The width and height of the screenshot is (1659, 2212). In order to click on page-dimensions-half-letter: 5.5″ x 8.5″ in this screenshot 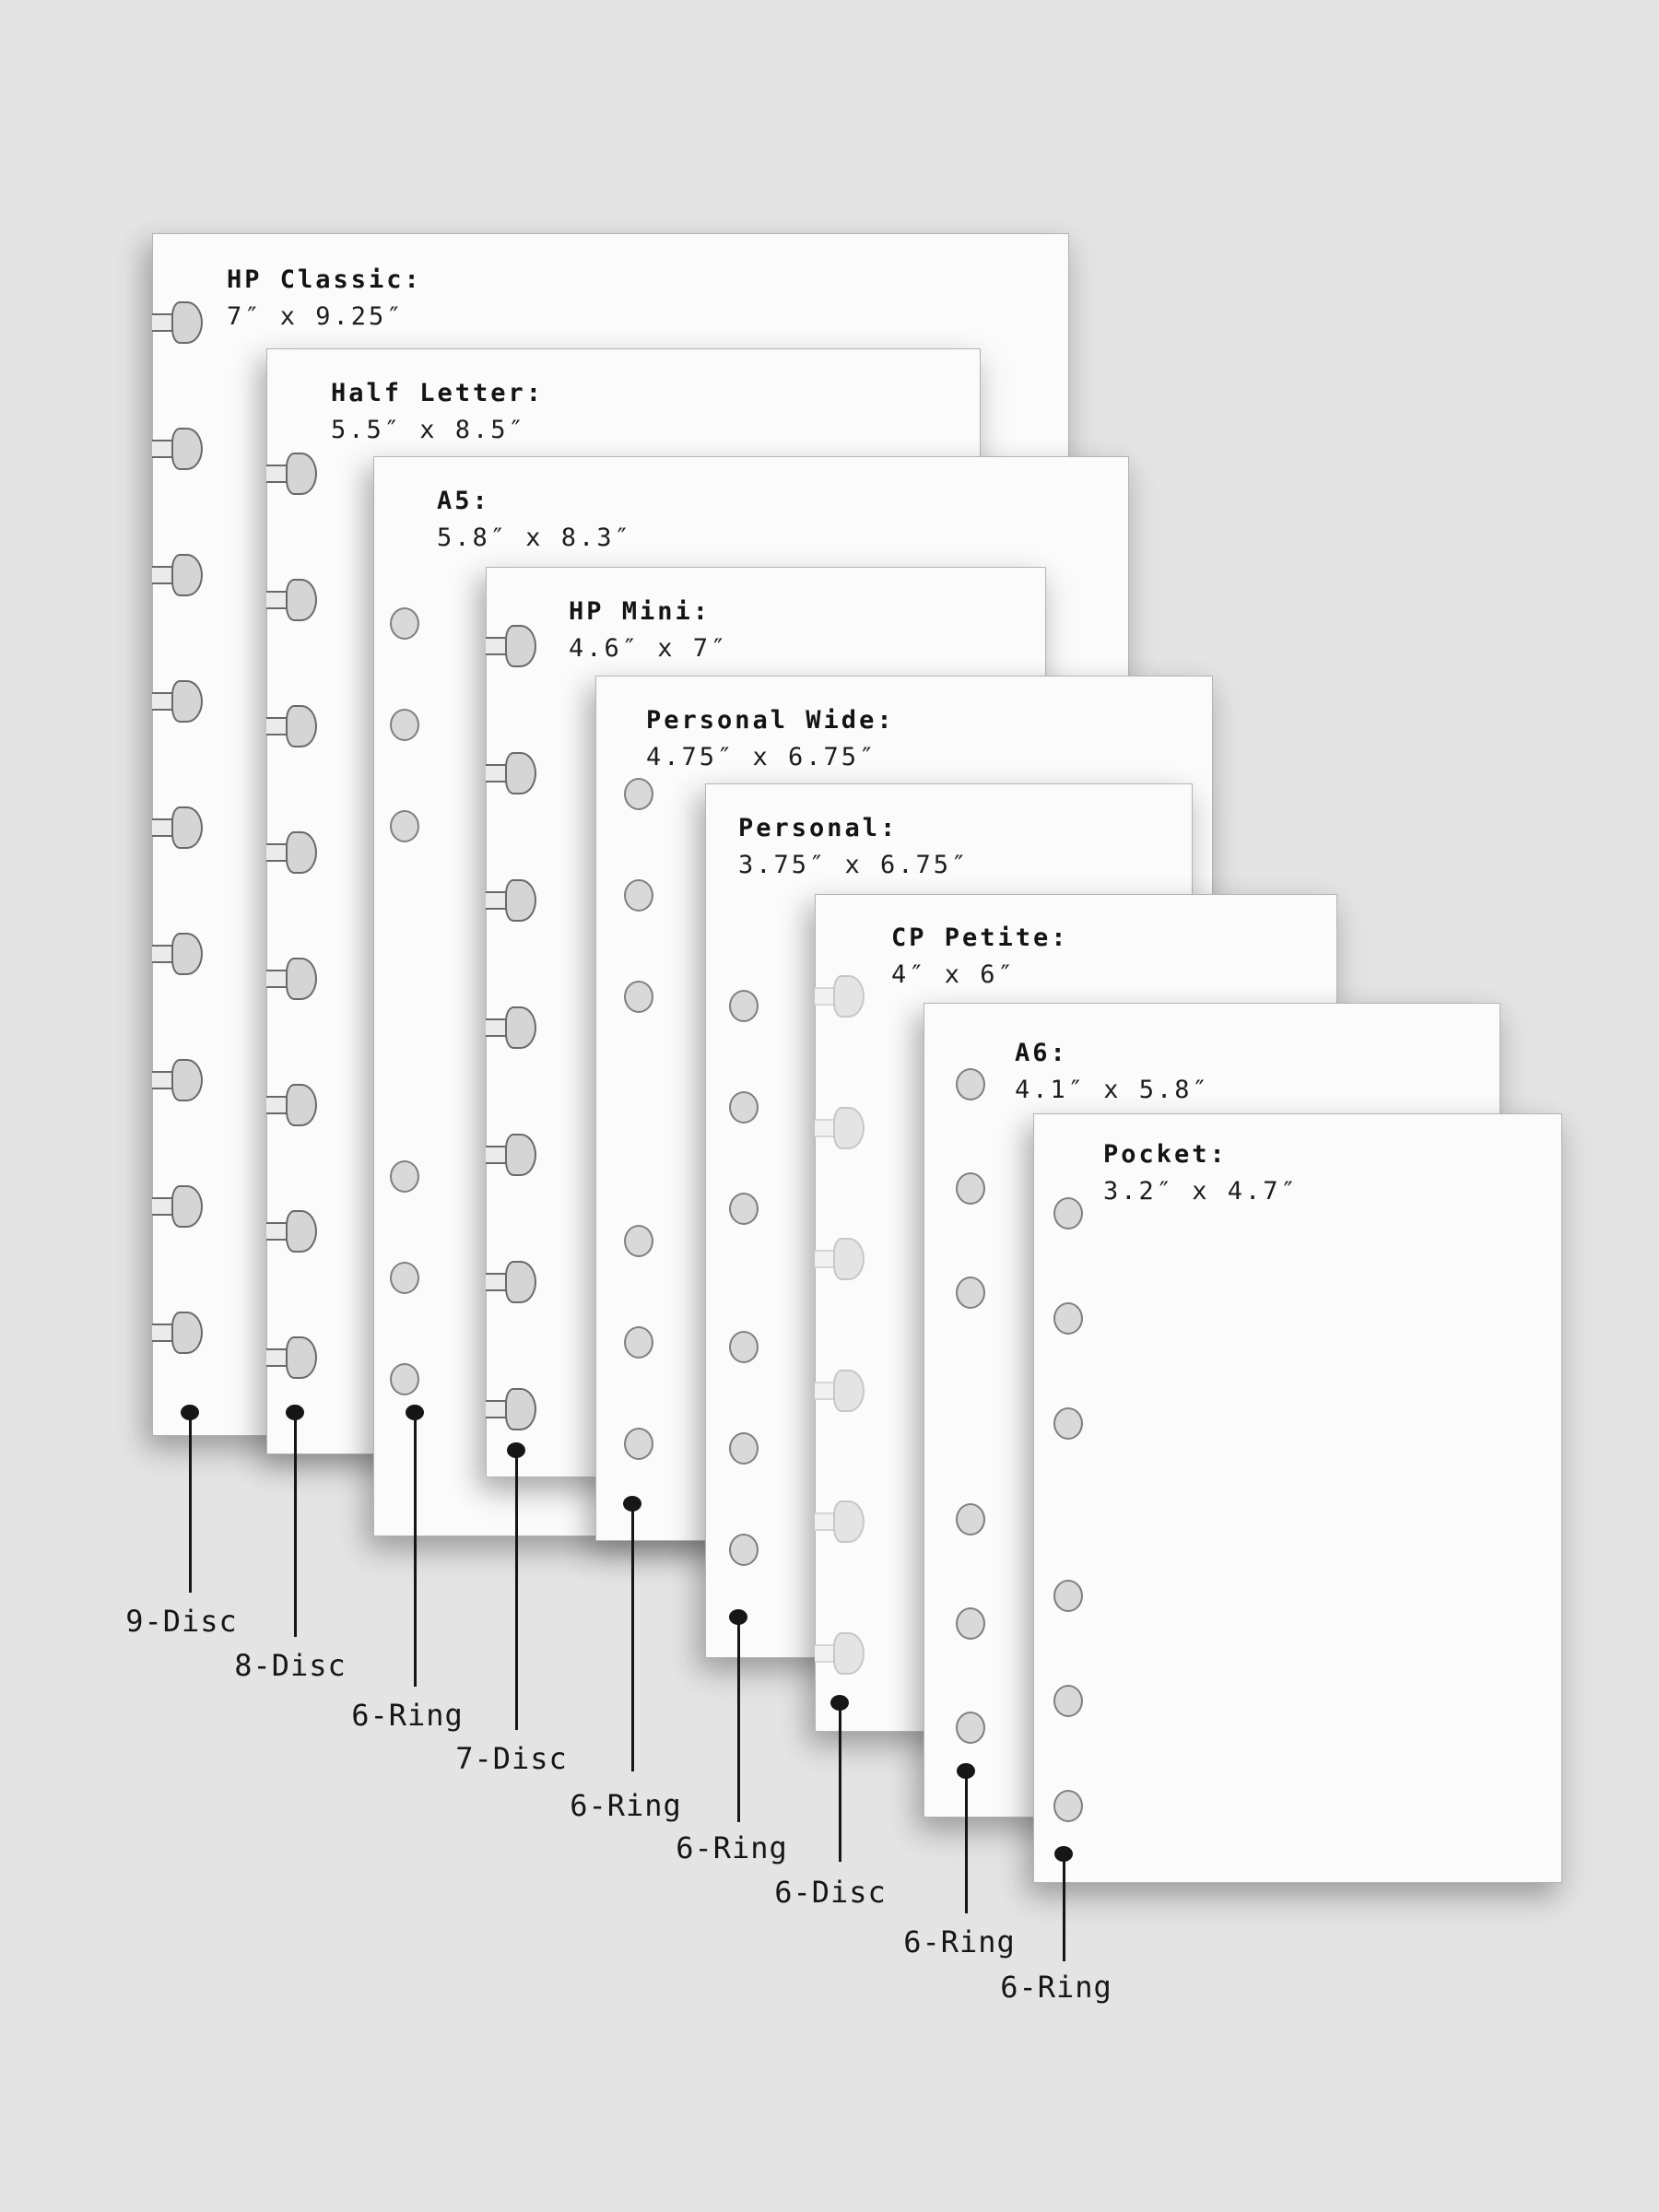, I will do `click(428, 430)`.